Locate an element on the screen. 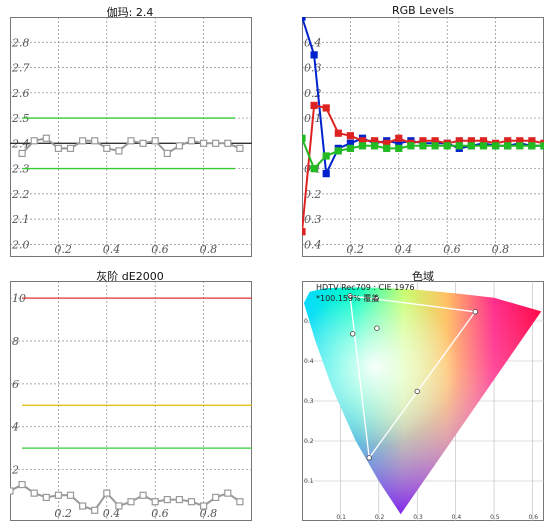  y-tick-label: 4 is located at coordinates (15, 427).